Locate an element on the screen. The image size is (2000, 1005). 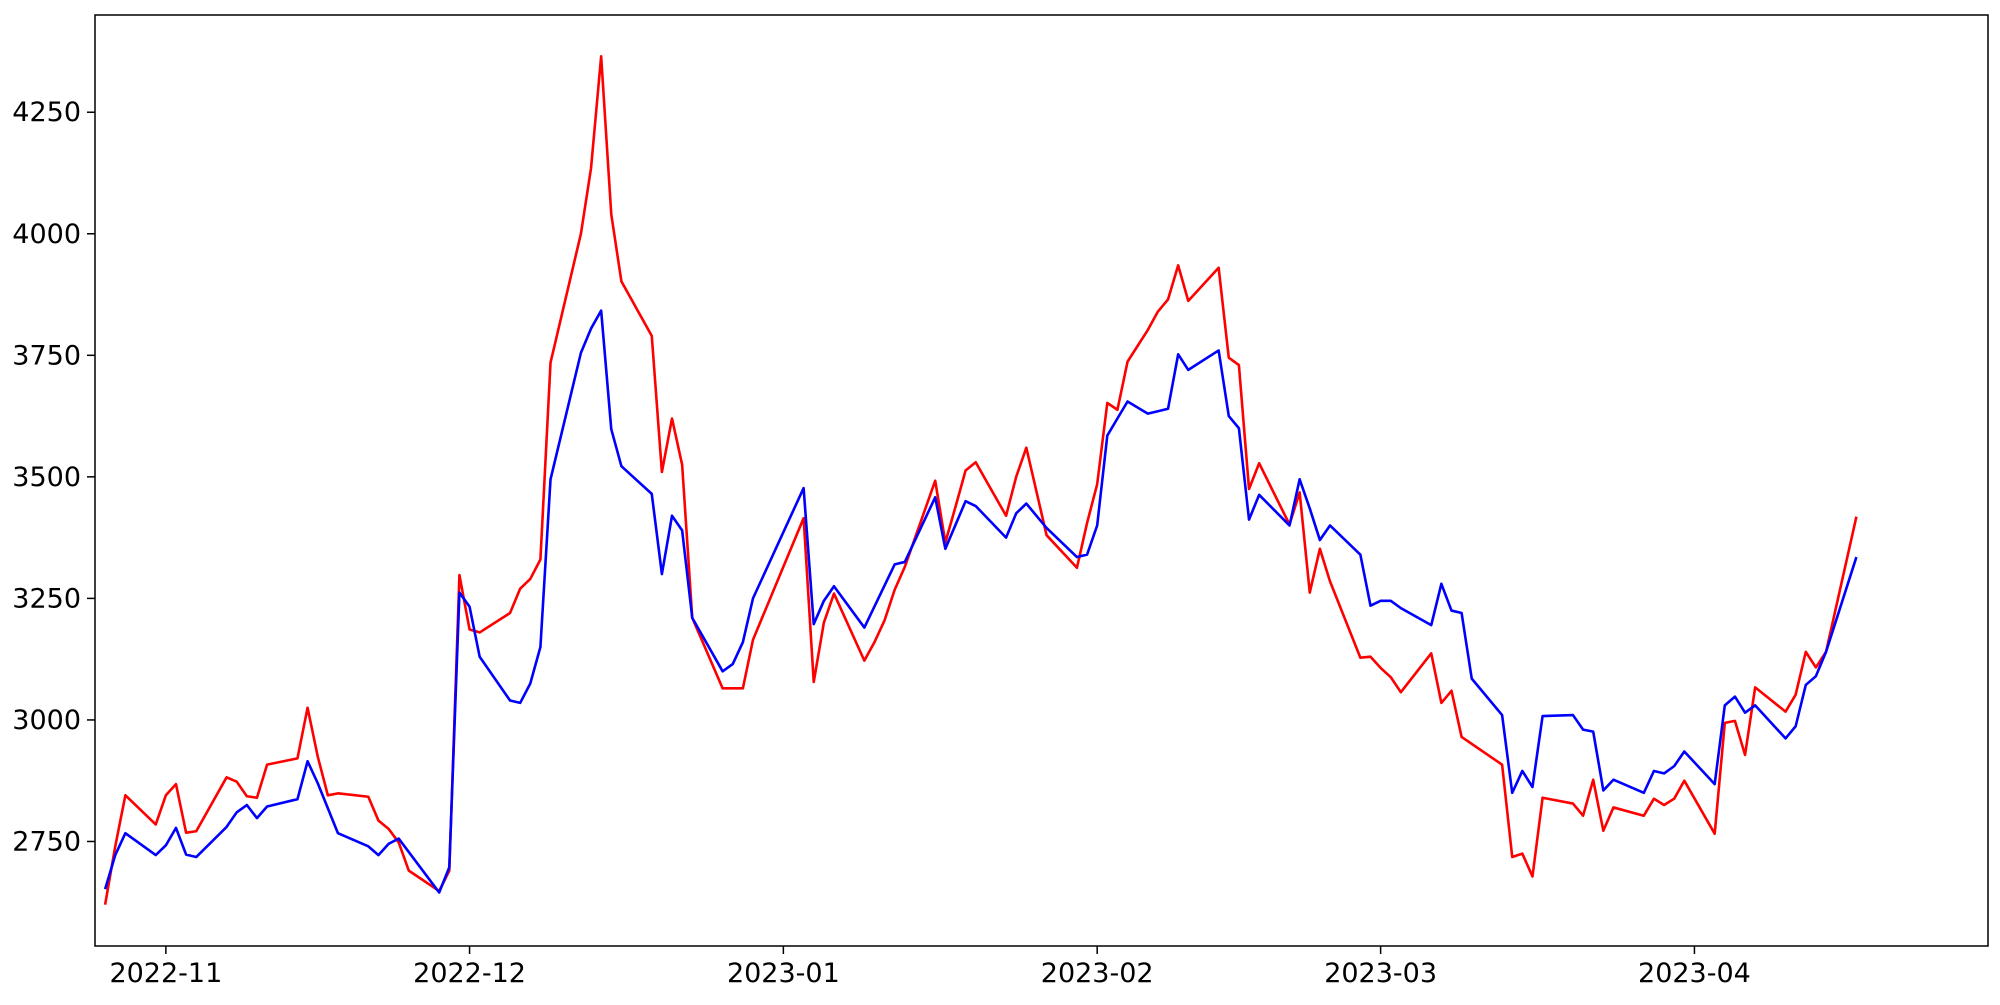
y-axis: 2750 3000 3250 3500 3750 4000 4250 is located at coordinates (53, 477).